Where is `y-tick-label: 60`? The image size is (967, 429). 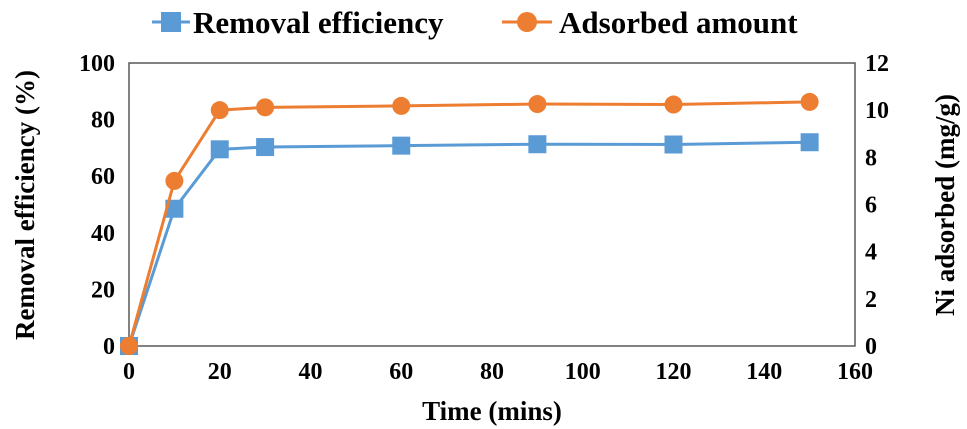 y-tick-label: 60 is located at coordinates (103, 177).